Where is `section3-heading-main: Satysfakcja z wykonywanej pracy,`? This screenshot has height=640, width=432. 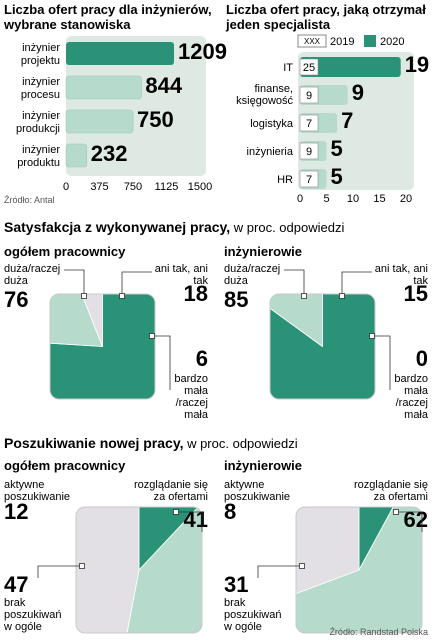 section3-heading-main: Satysfakcja z wykonywanej pracy, is located at coordinates (117, 227).